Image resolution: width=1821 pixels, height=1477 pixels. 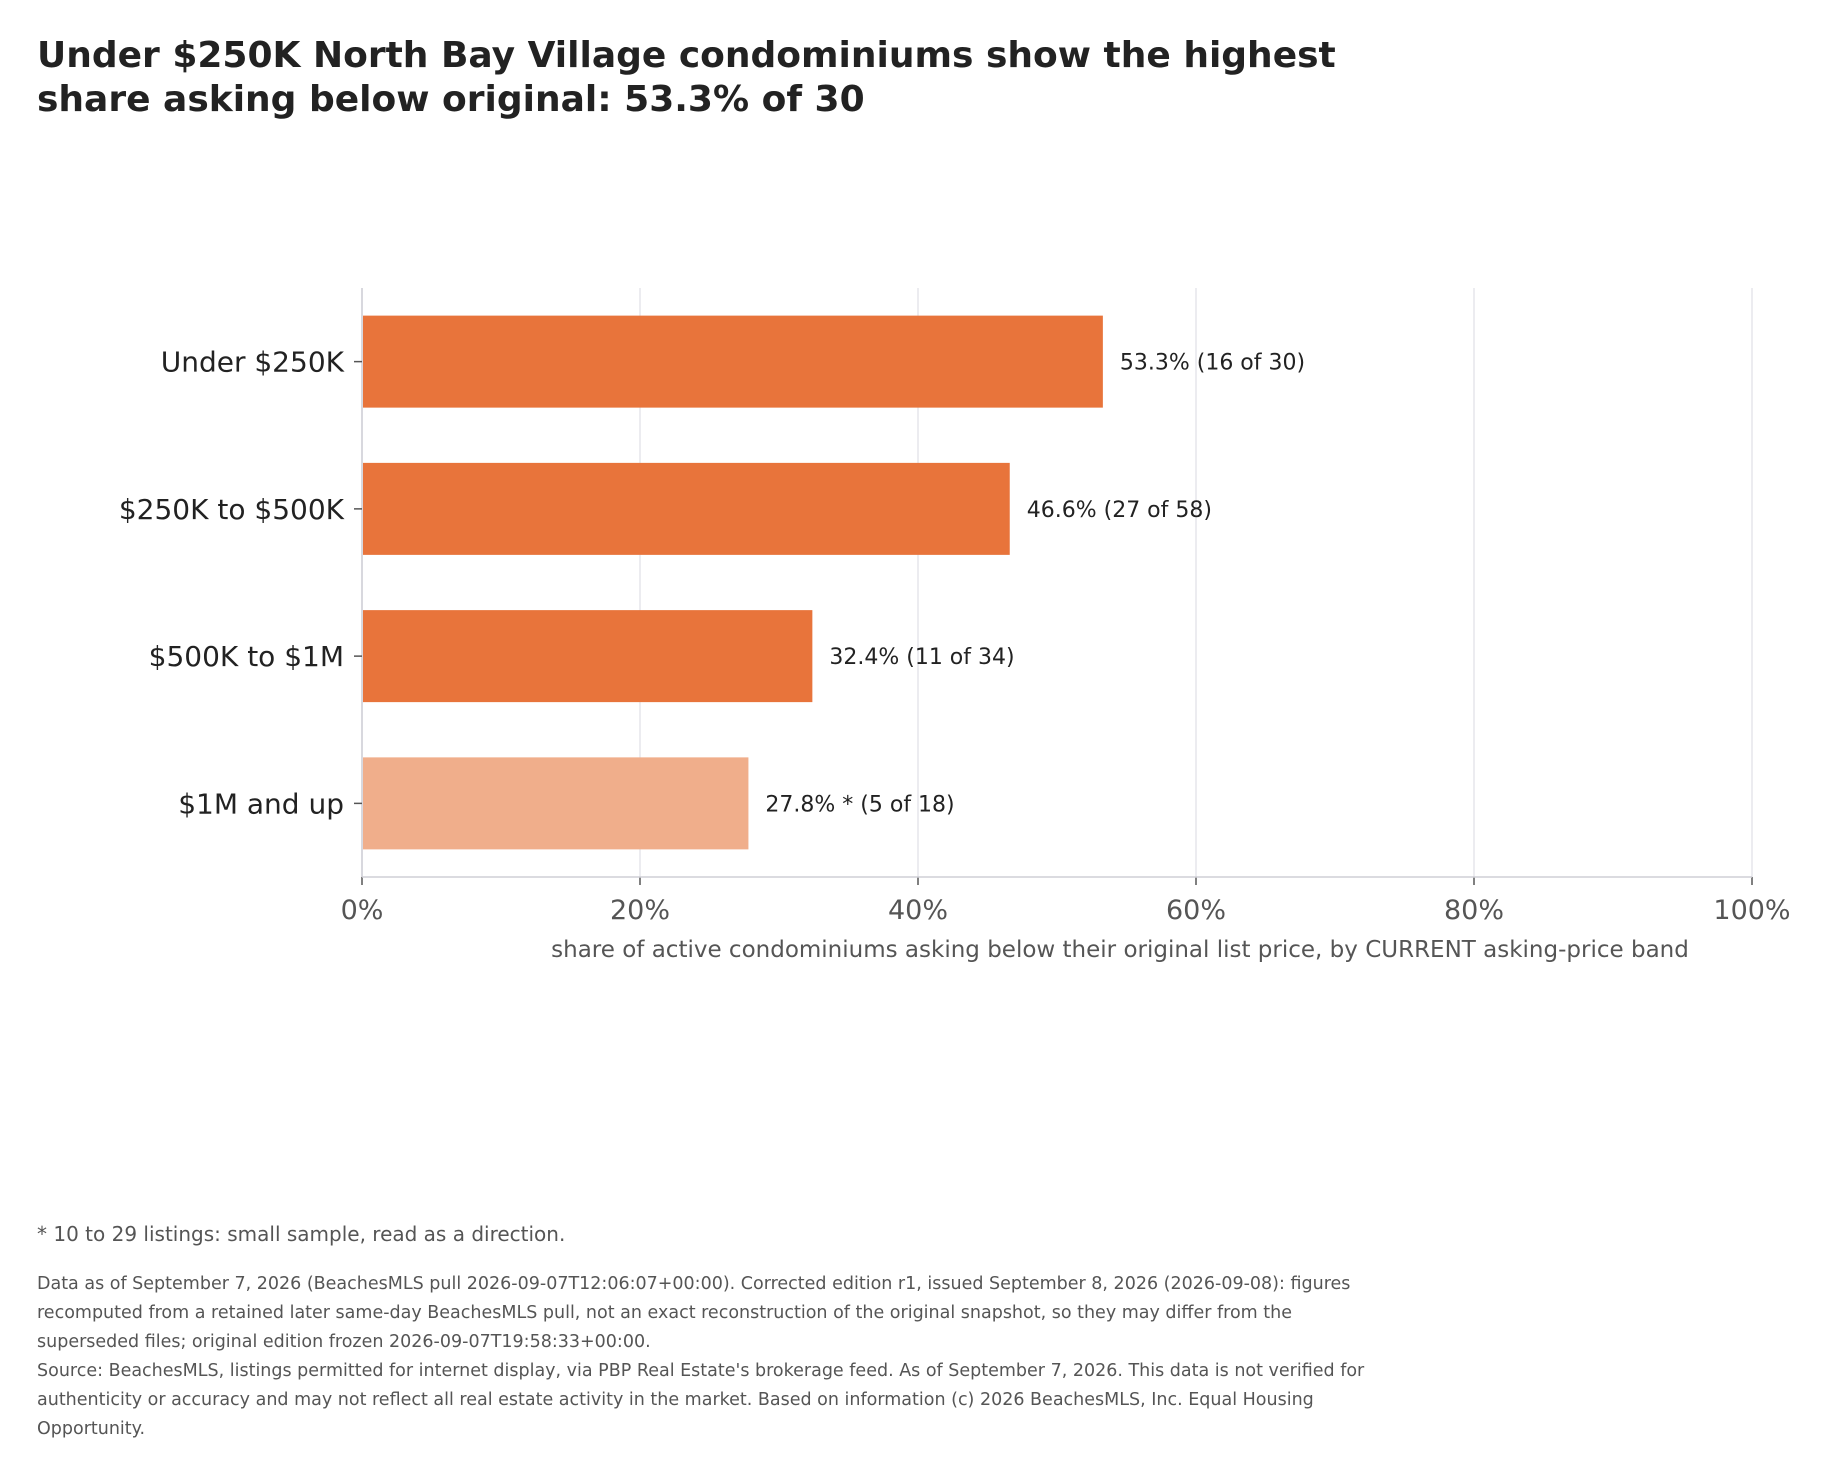 I want to click on data-label: 27.8% * (5 of 18), so click(x=859, y=804).